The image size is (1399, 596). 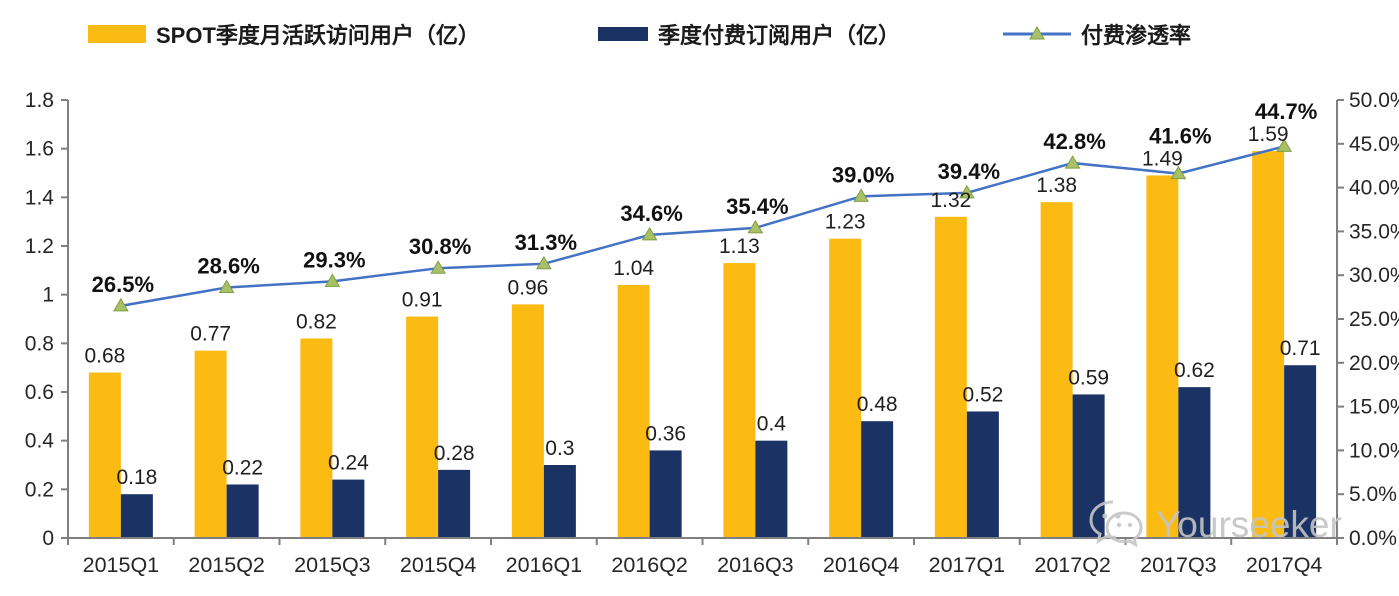 What do you see at coordinates (1194, 370) in the screenshot?
I see `paid-value-label: 0.62` at bounding box center [1194, 370].